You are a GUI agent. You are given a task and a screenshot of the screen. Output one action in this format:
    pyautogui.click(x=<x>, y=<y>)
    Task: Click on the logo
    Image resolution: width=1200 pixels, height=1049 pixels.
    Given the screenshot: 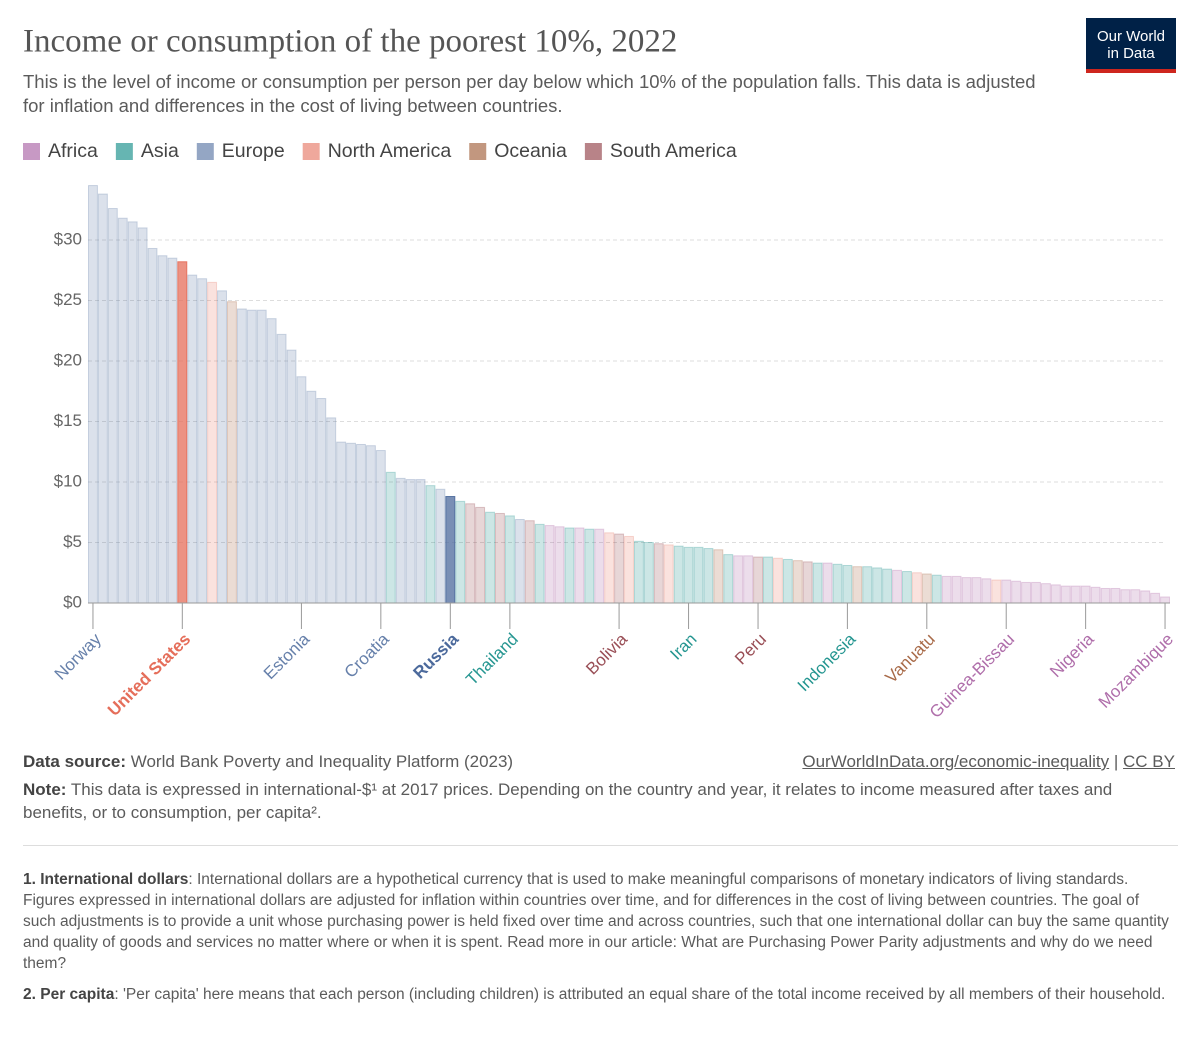 What is the action you would take?
    pyautogui.click(x=1131, y=45)
    